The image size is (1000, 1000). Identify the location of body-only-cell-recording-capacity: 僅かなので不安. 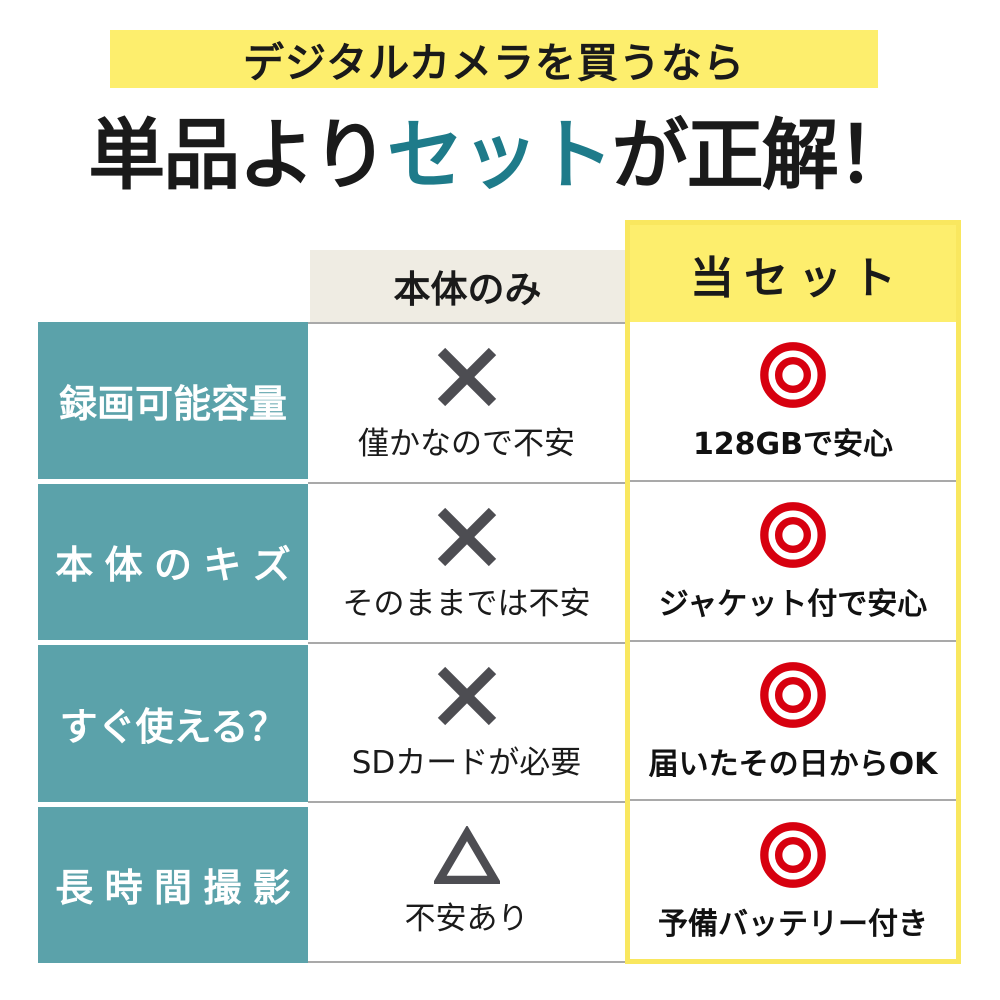
(466, 403).